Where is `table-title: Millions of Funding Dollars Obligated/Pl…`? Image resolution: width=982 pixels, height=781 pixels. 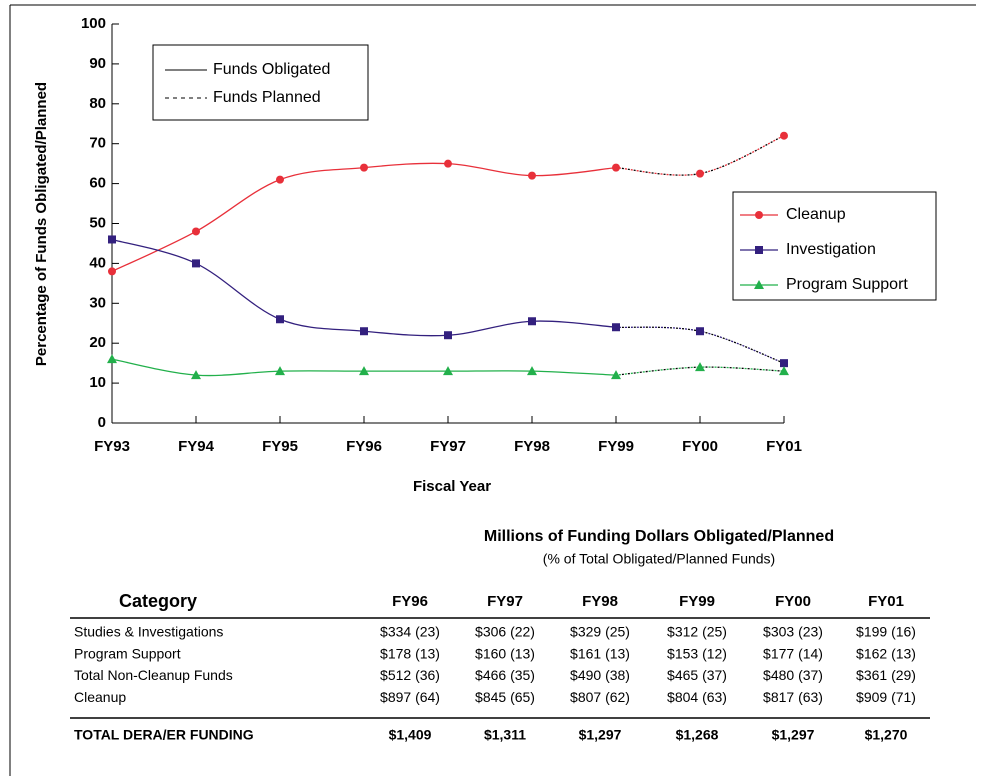 table-title: Millions of Funding Dollars Obligated/Pl… is located at coordinates (659, 536).